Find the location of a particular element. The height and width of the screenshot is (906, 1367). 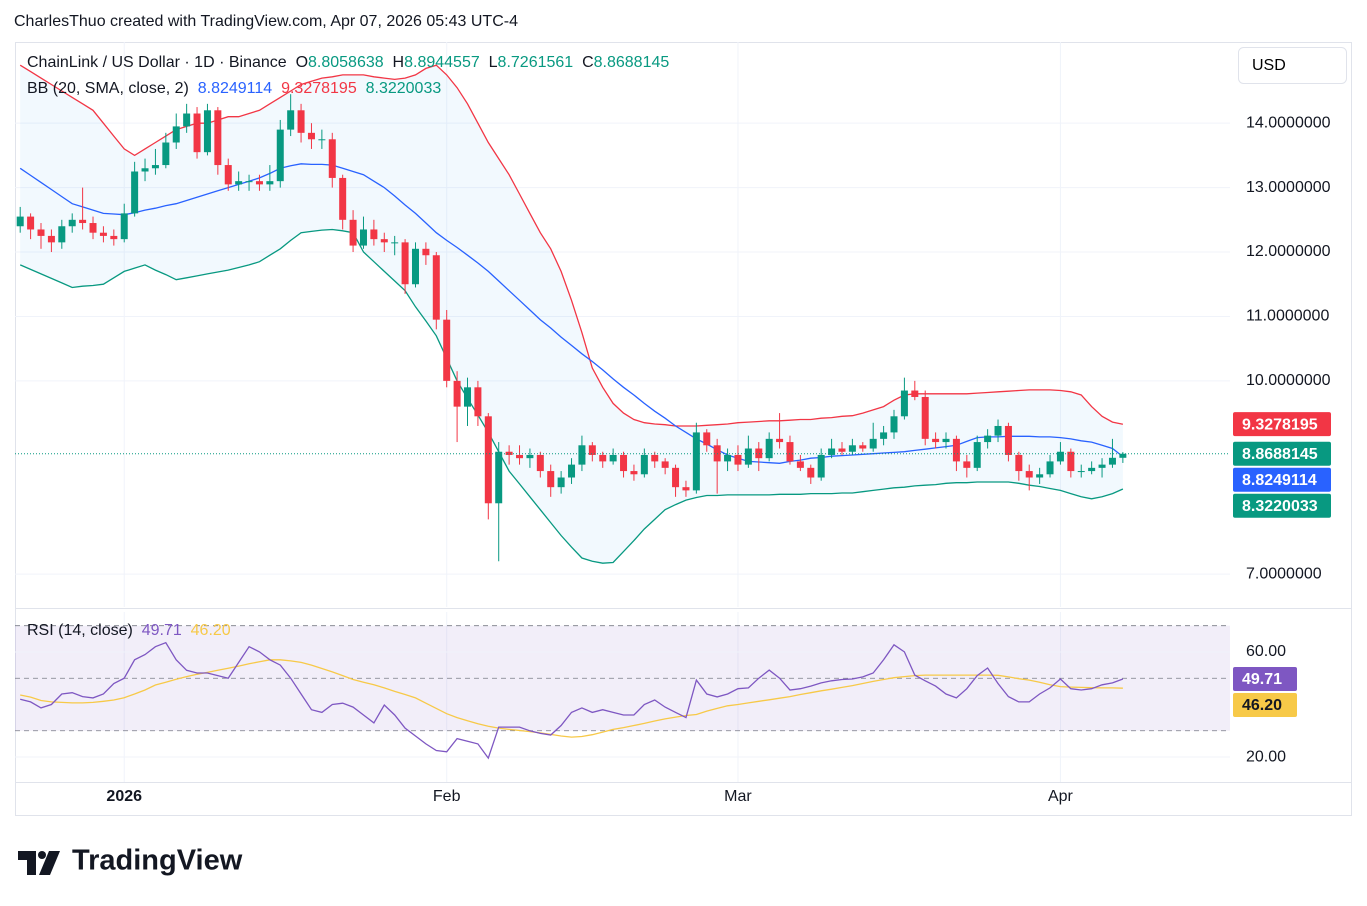

price-tag-label: 46.20 is located at coordinates (1262, 705).